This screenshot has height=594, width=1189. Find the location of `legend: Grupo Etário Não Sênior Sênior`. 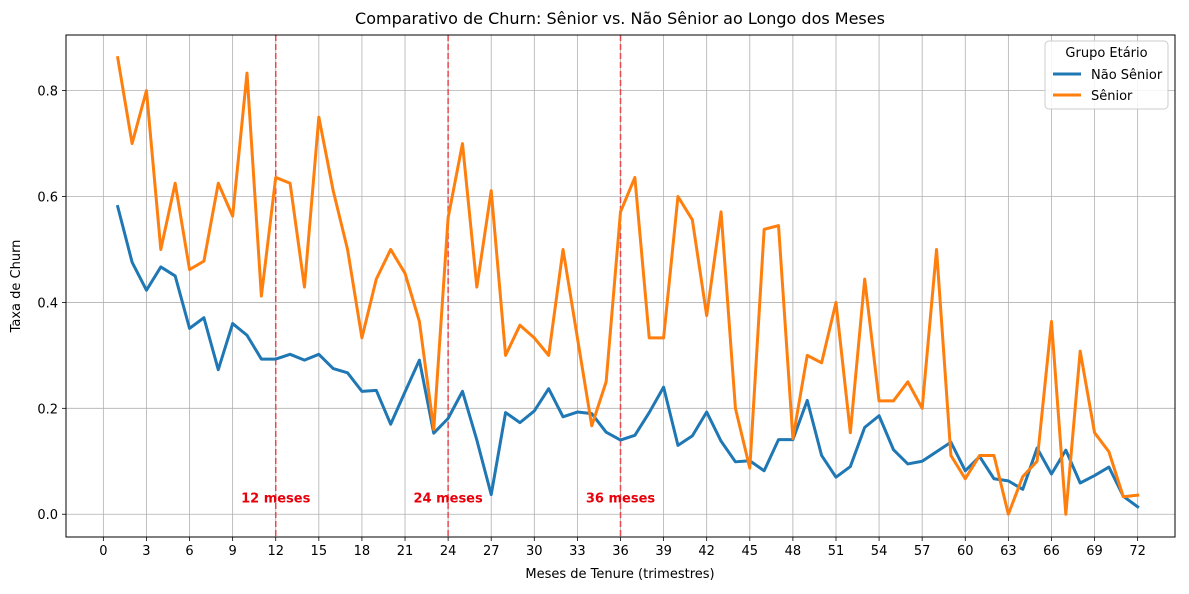

legend: Grupo Etário Não Sênior Sênior is located at coordinates (1106, 75).